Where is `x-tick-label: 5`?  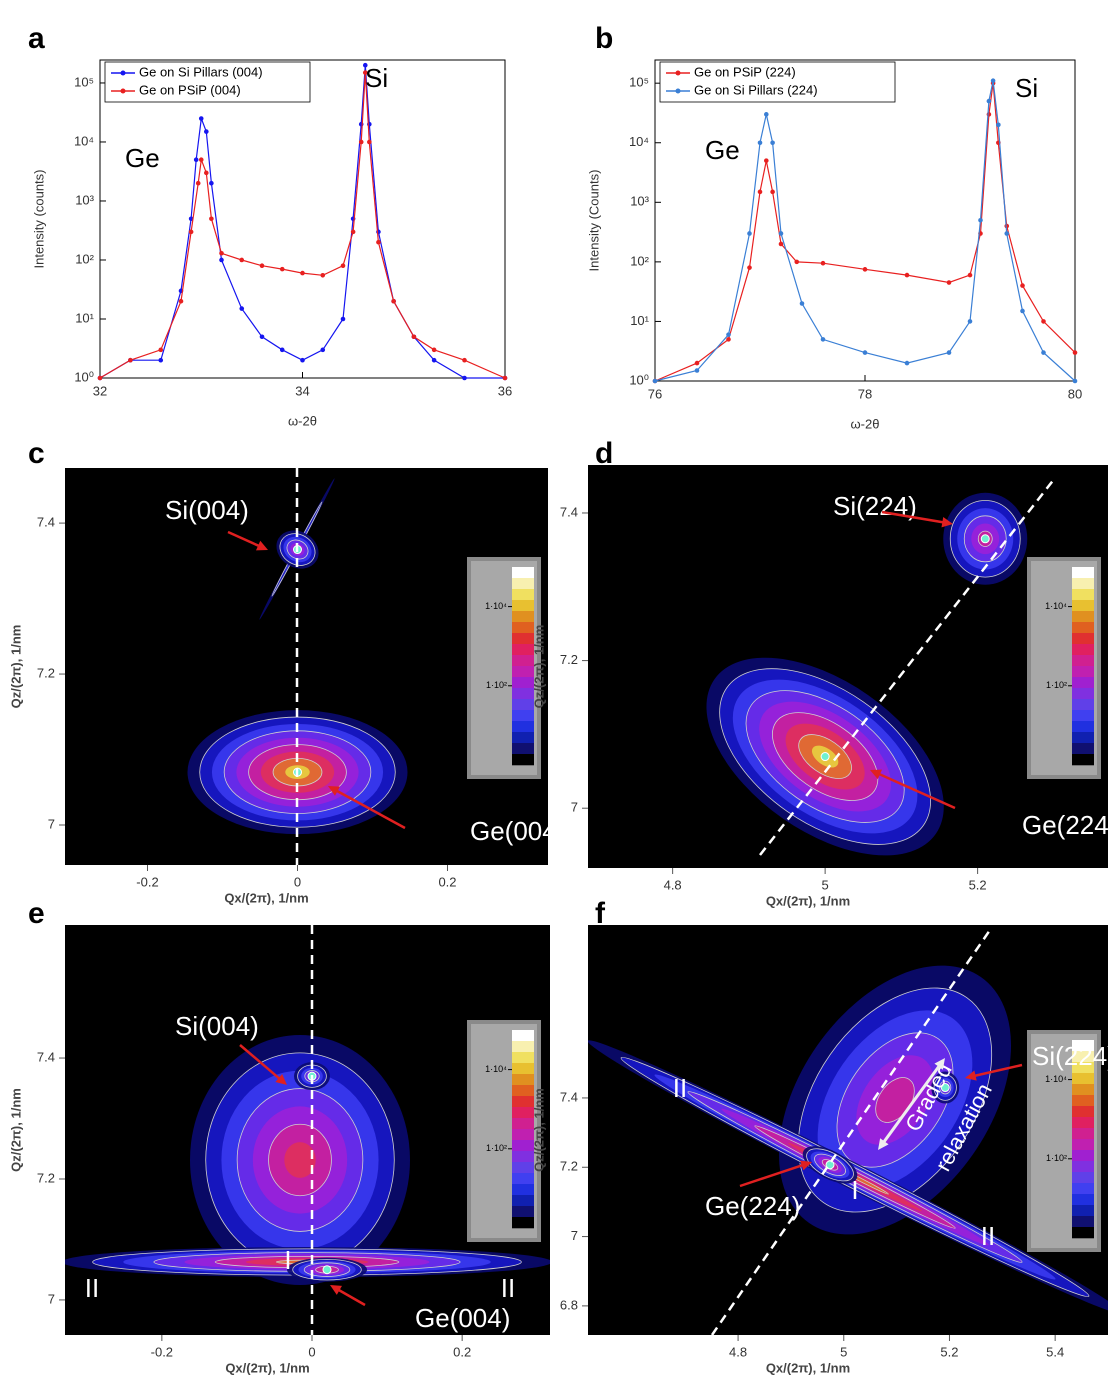
x-tick-label: 5 is located at coordinates (843, 1351).